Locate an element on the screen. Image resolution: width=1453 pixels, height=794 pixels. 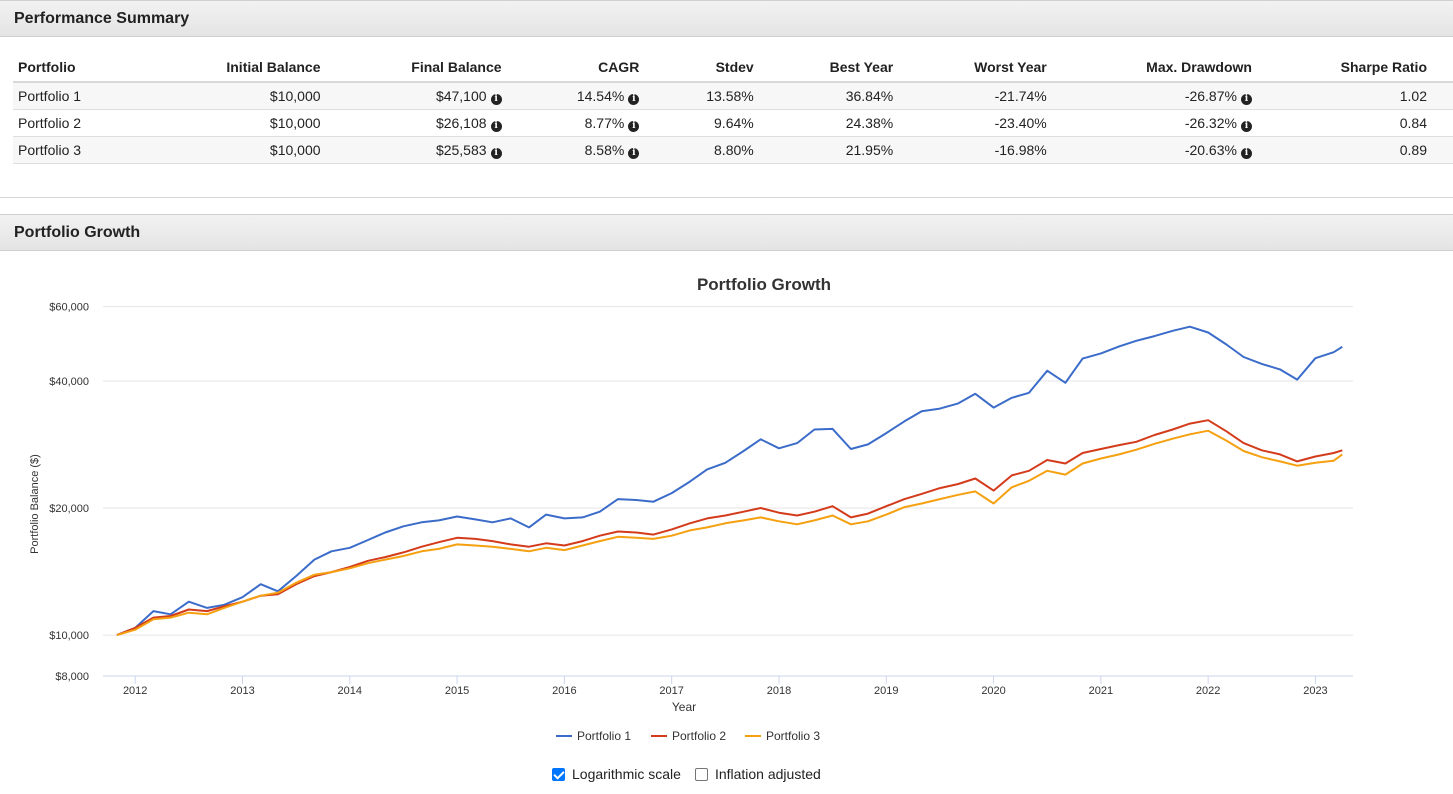
log-scale-toggle: Logarithmic scale is located at coordinates (616, 774).